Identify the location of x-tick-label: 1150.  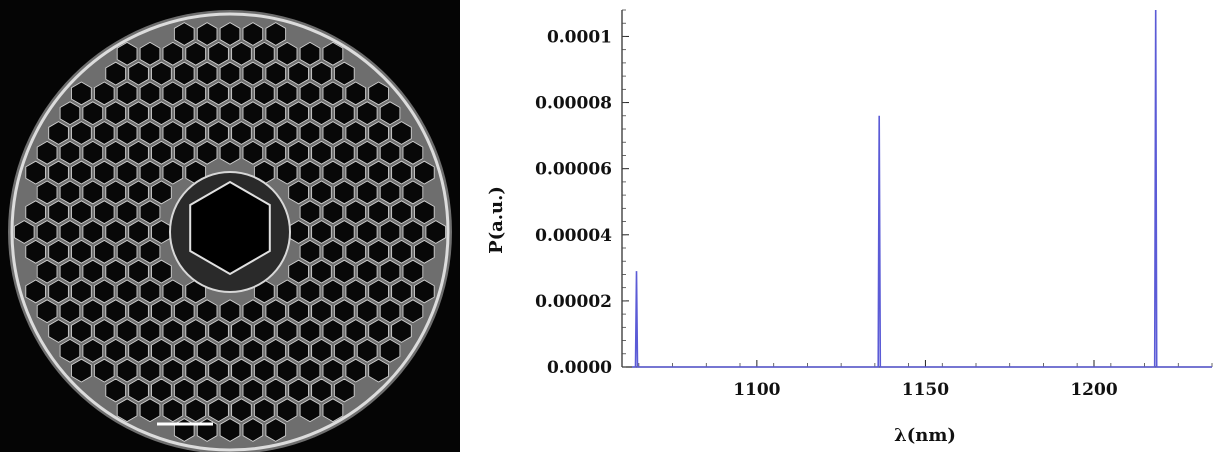
(925, 390).